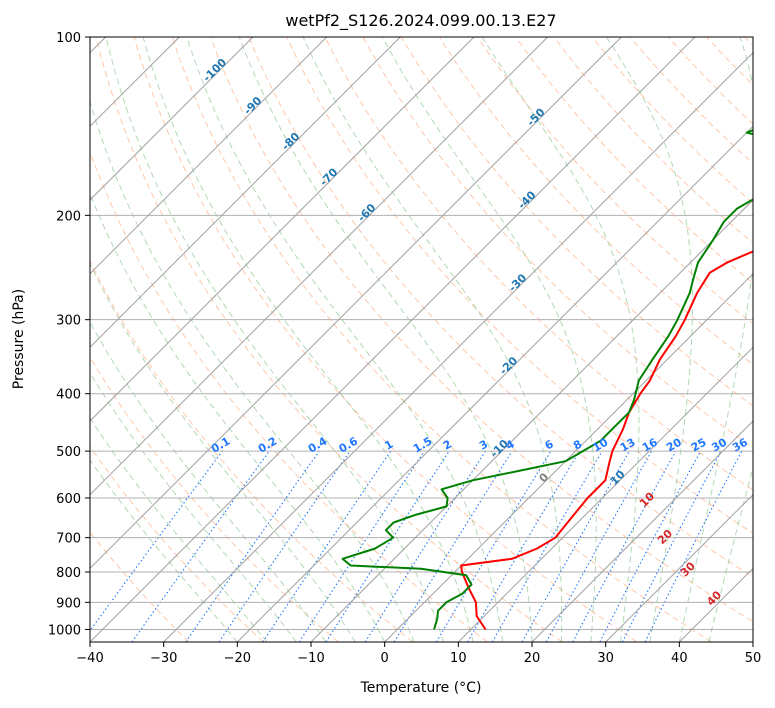 Image resolution: width=775 pixels, height=708 pixels. Describe the element at coordinates (420, 21) in the screenshot. I see `chart-title: wetPf2_S126.2024.099.00.13.E27` at that location.